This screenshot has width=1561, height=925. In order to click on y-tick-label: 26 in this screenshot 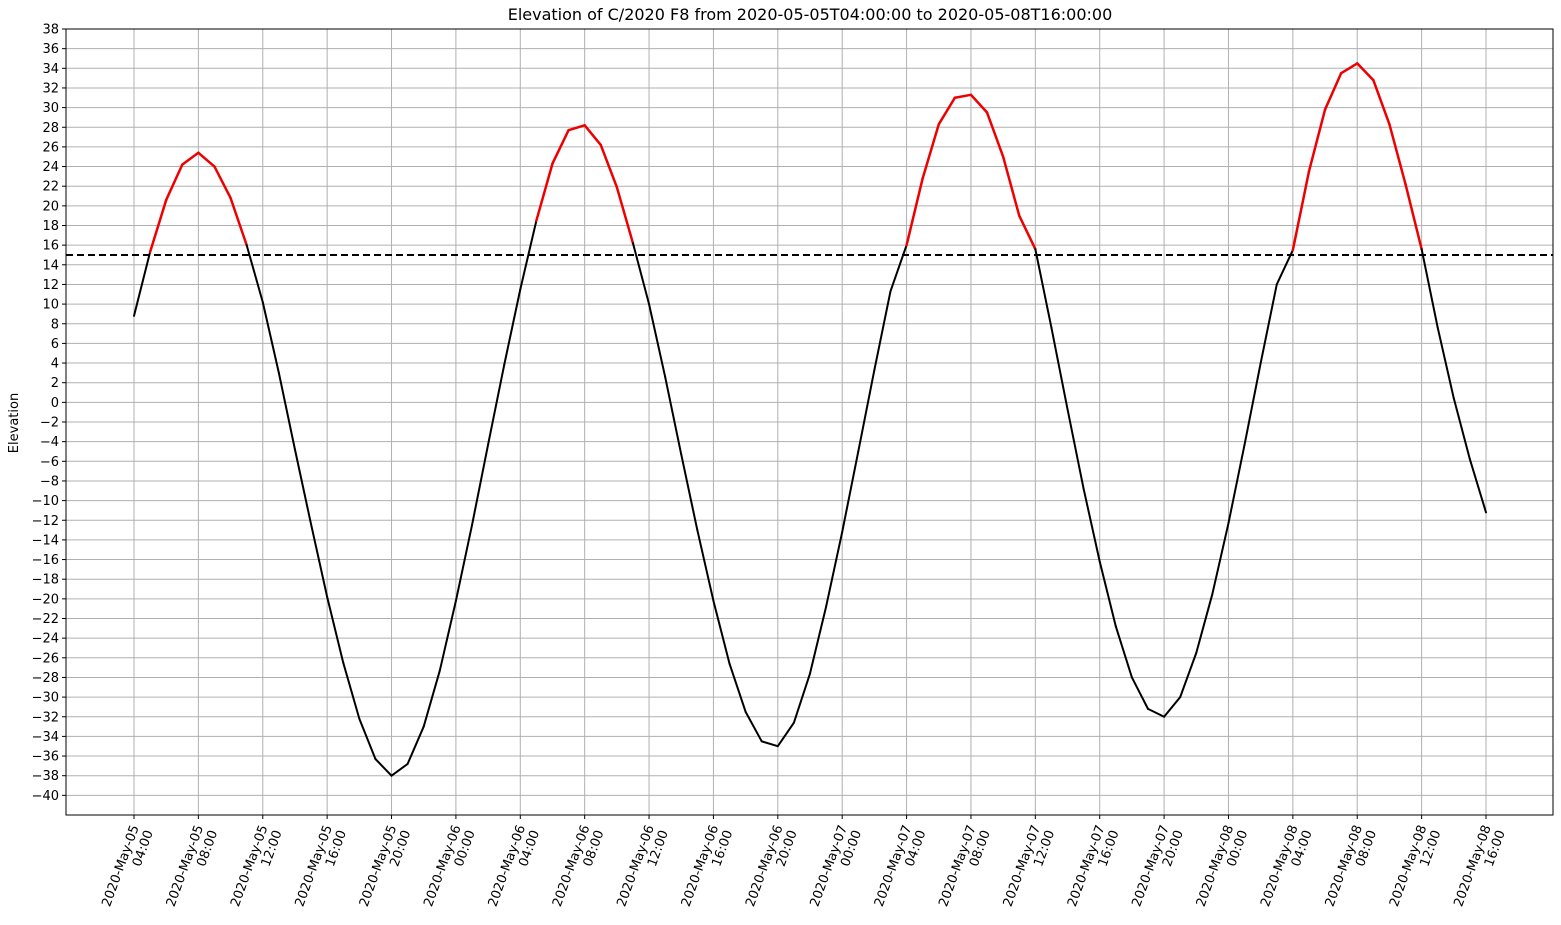, I will do `click(50, 147)`.